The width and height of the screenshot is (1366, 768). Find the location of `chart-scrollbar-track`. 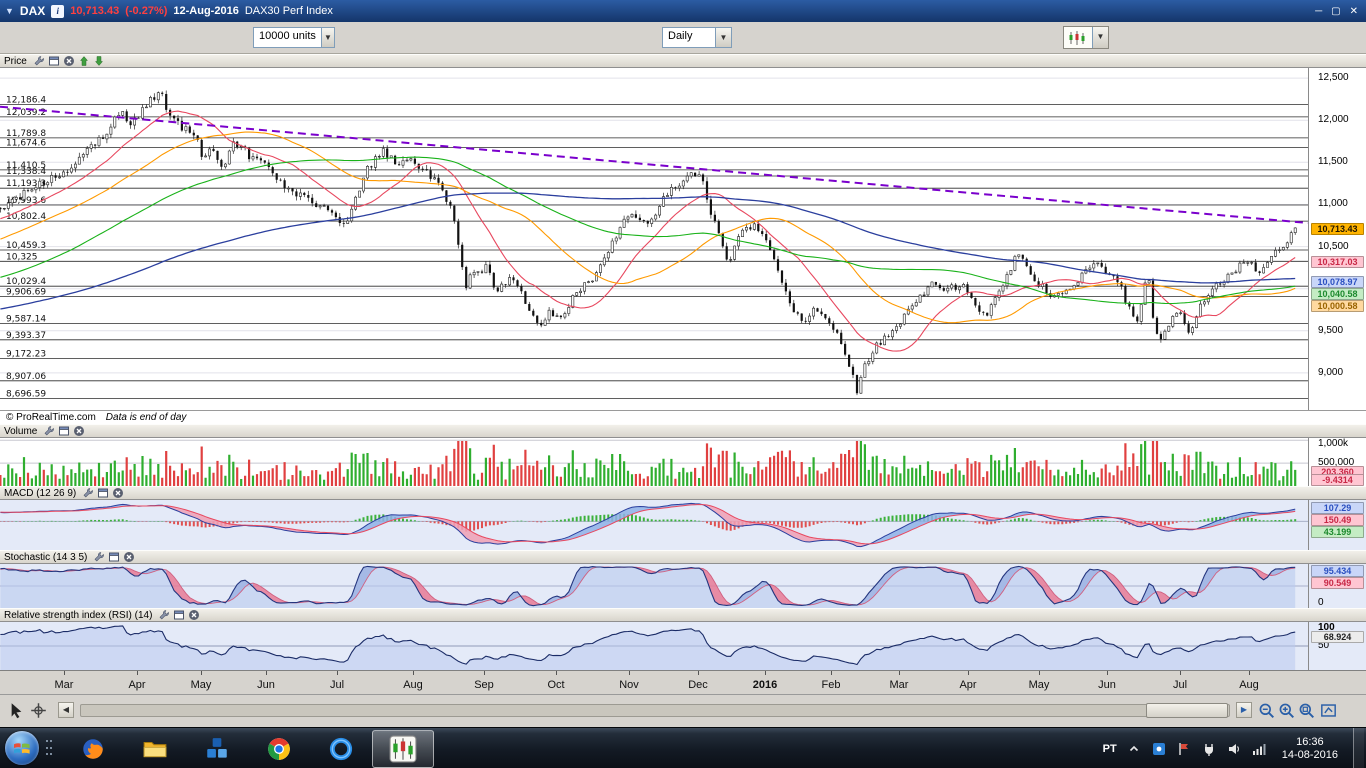

chart-scrollbar-track is located at coordinates (655, 710).